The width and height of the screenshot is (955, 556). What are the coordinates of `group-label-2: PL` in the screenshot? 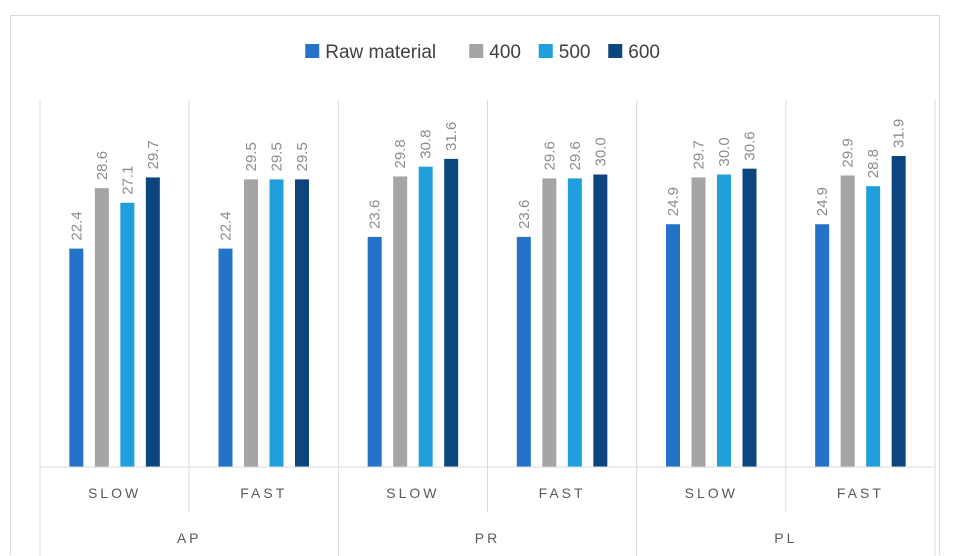 It's located at (785, 538).